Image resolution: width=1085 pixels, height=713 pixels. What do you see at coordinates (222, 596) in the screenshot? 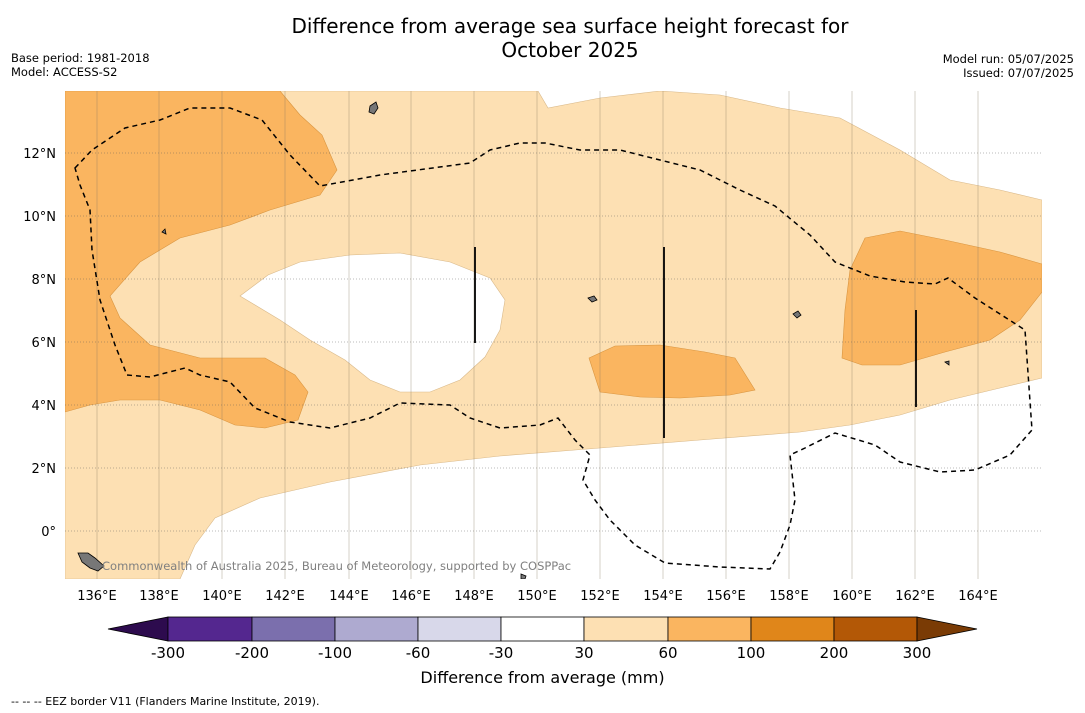
I see `x-tick: 140°E` at bounding box center [222, 596].